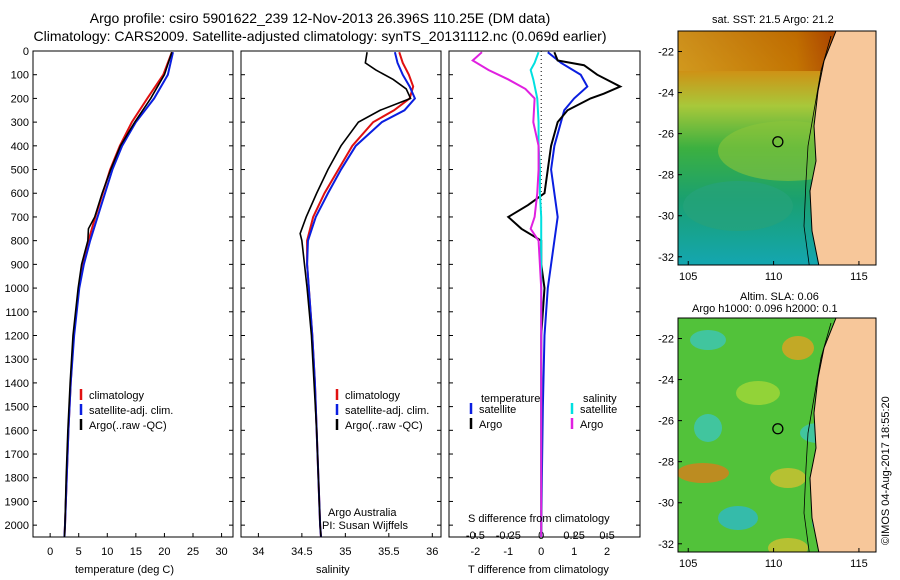 The image size is (900, 580). What do you see at coordinates (164, 552) in the screenshot?
I see `x-tick-label: 20` at bounding box center [164, 552].